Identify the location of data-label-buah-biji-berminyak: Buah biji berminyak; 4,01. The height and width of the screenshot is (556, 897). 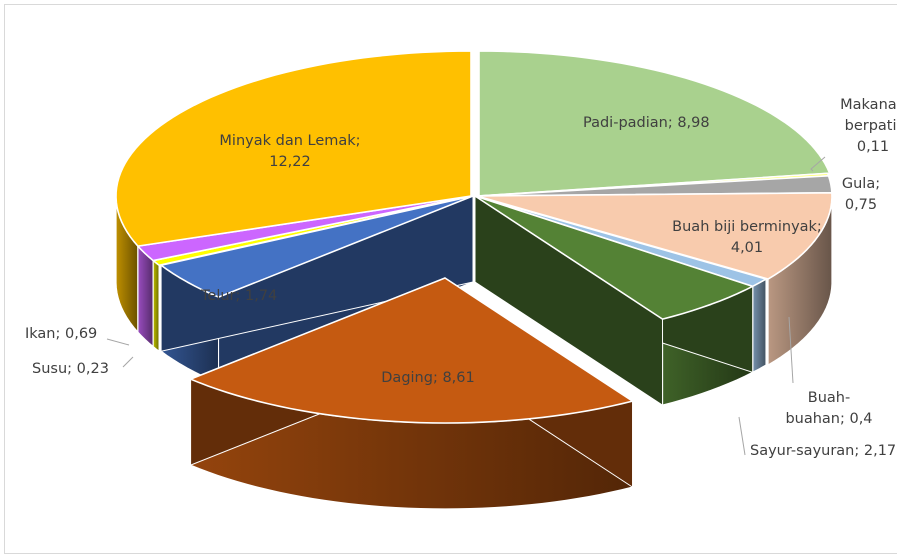
(747, 237).